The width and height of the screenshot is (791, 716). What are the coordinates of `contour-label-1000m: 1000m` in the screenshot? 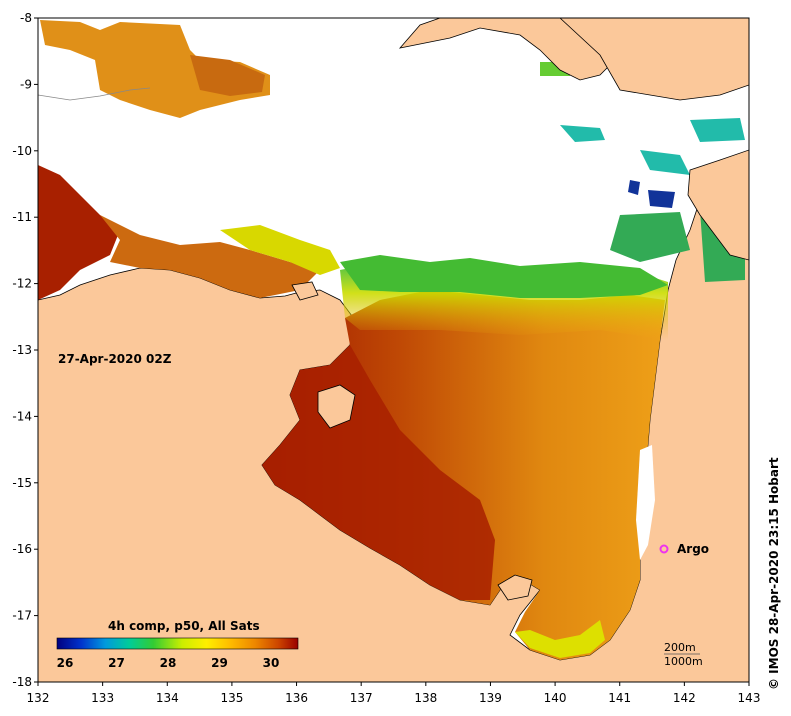 It's located at (683, 661).